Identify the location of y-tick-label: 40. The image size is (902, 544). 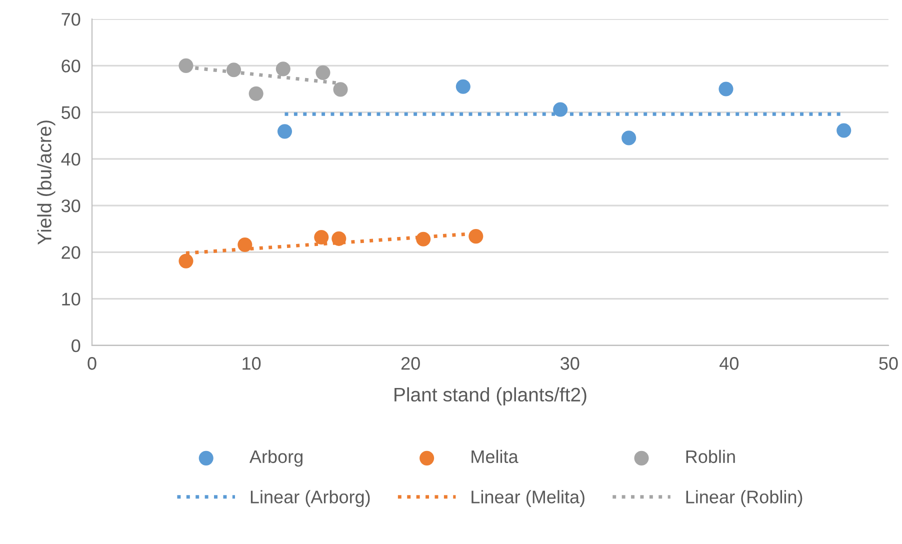
(70, 159).